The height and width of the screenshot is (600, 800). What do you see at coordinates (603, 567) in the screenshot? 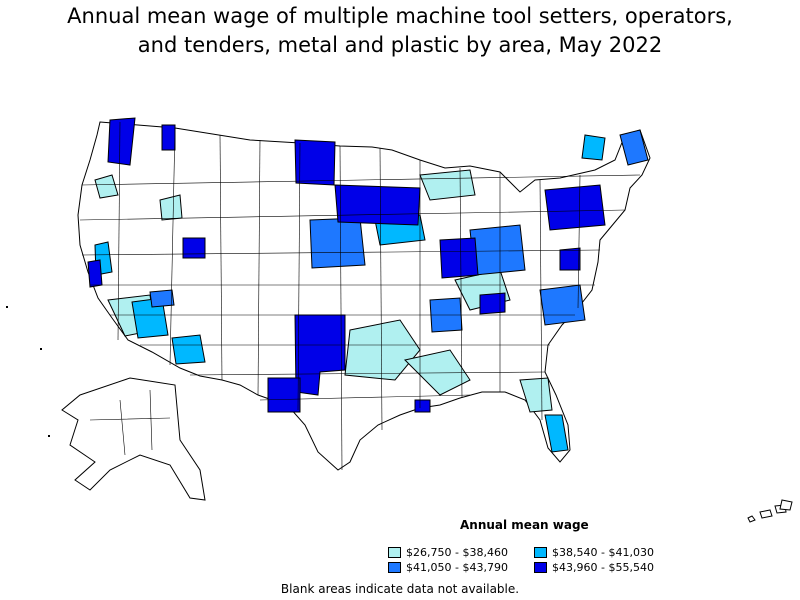
I see `legend-label-4: $43,960 - $55,540` at bounding box center [603, 567].